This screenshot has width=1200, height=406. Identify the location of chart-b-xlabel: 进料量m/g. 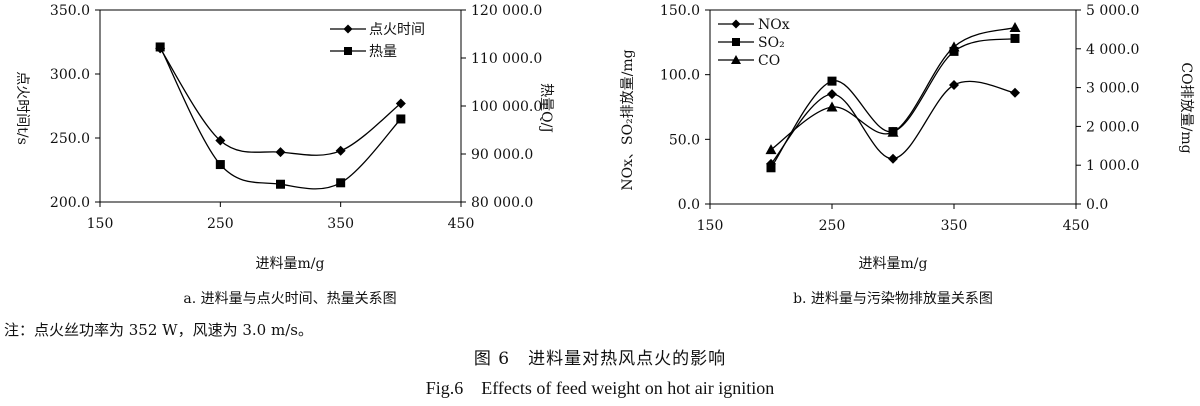
(893, 264).